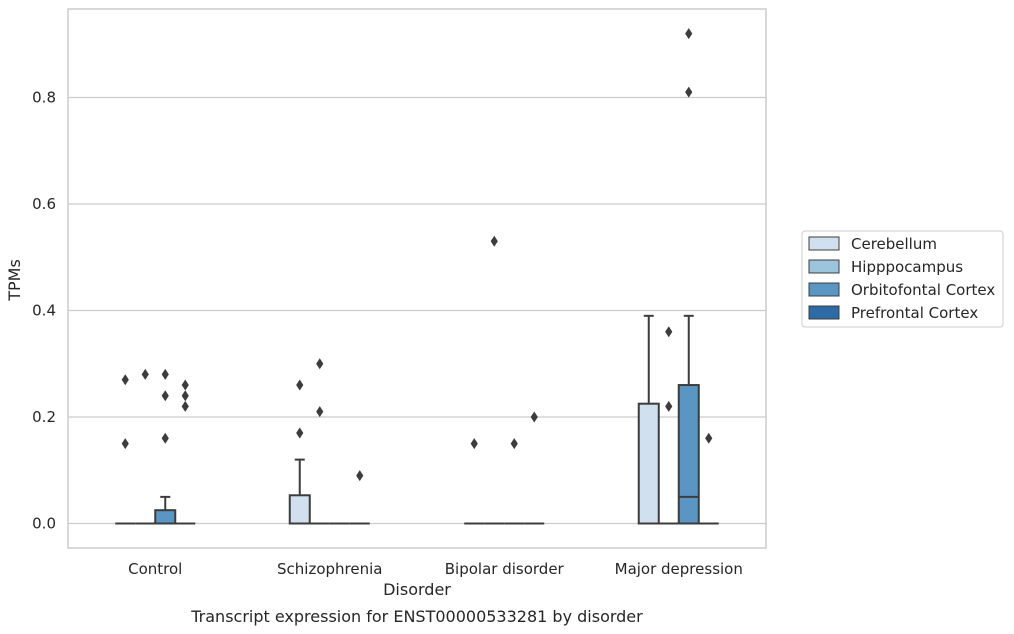 Image resolution: width=1014 pixels, height=634 pixels. I want to click on x-axis-label: Disorder, so click(417, 589).